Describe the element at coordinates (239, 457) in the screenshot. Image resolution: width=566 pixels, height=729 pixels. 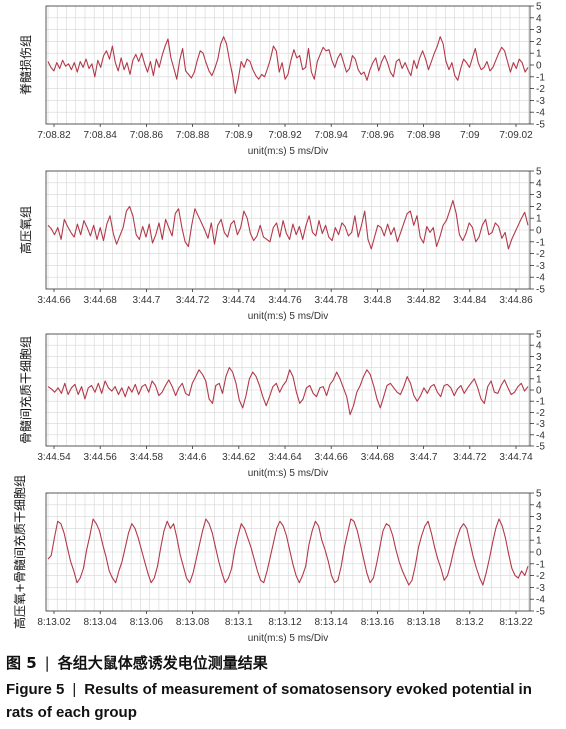
I see `x-tick-label: 3:44.62` at that location.